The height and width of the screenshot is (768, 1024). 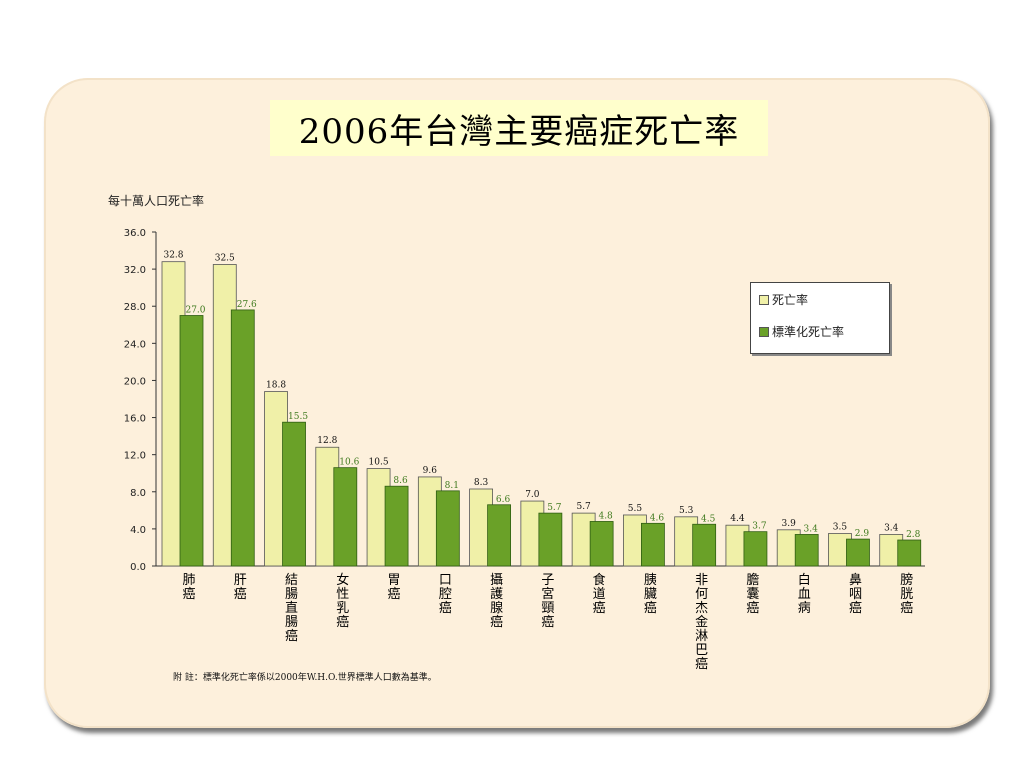 What do you see at coordinates (135, 233) in the screenshot?
I see `y-tick-label: 36.0` at bounding box center [135, 233].